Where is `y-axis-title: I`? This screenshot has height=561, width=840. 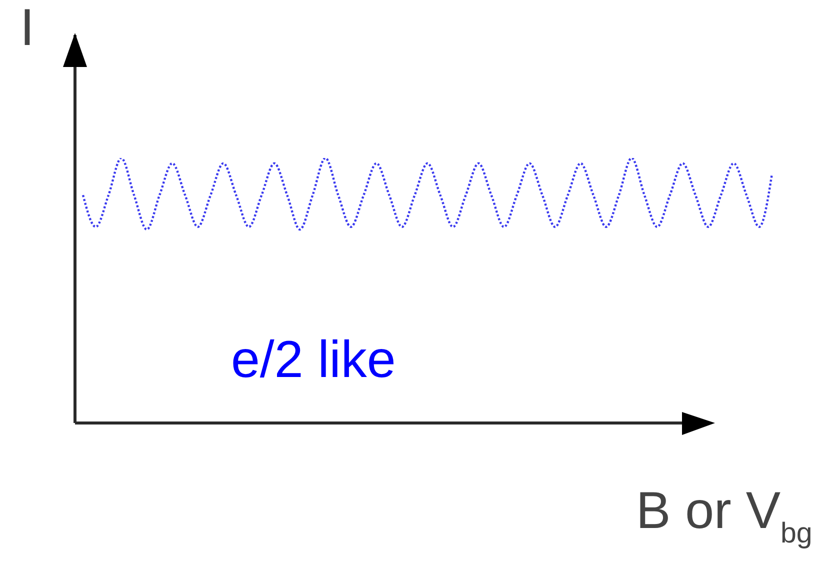
y-axis-title: I is located at coordinates (27, 28).